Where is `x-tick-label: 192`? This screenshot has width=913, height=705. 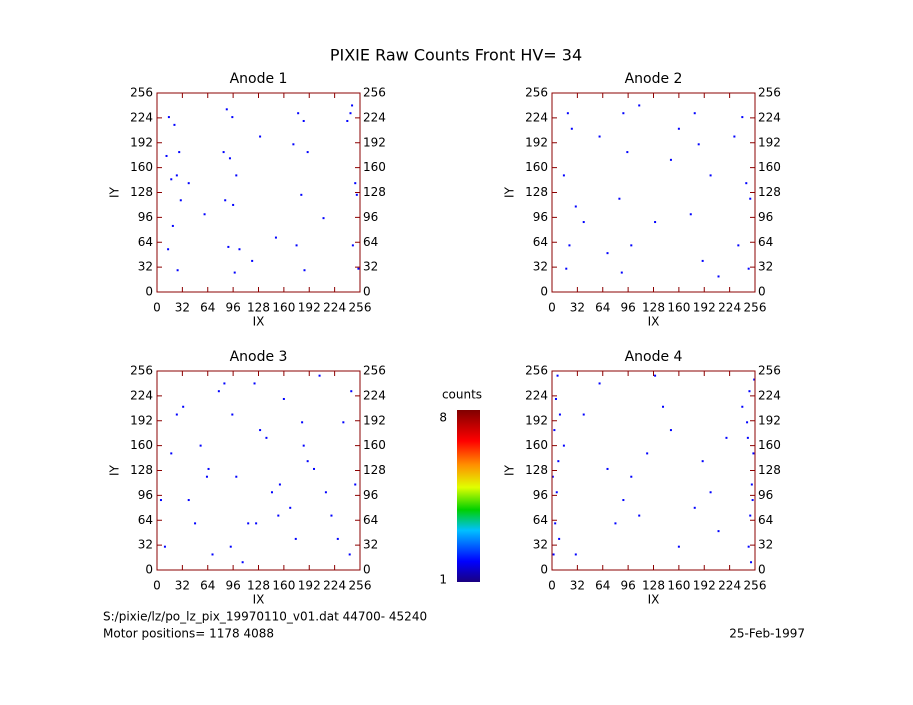
x-tick-label: 192 is located at coordinates (704, 586).